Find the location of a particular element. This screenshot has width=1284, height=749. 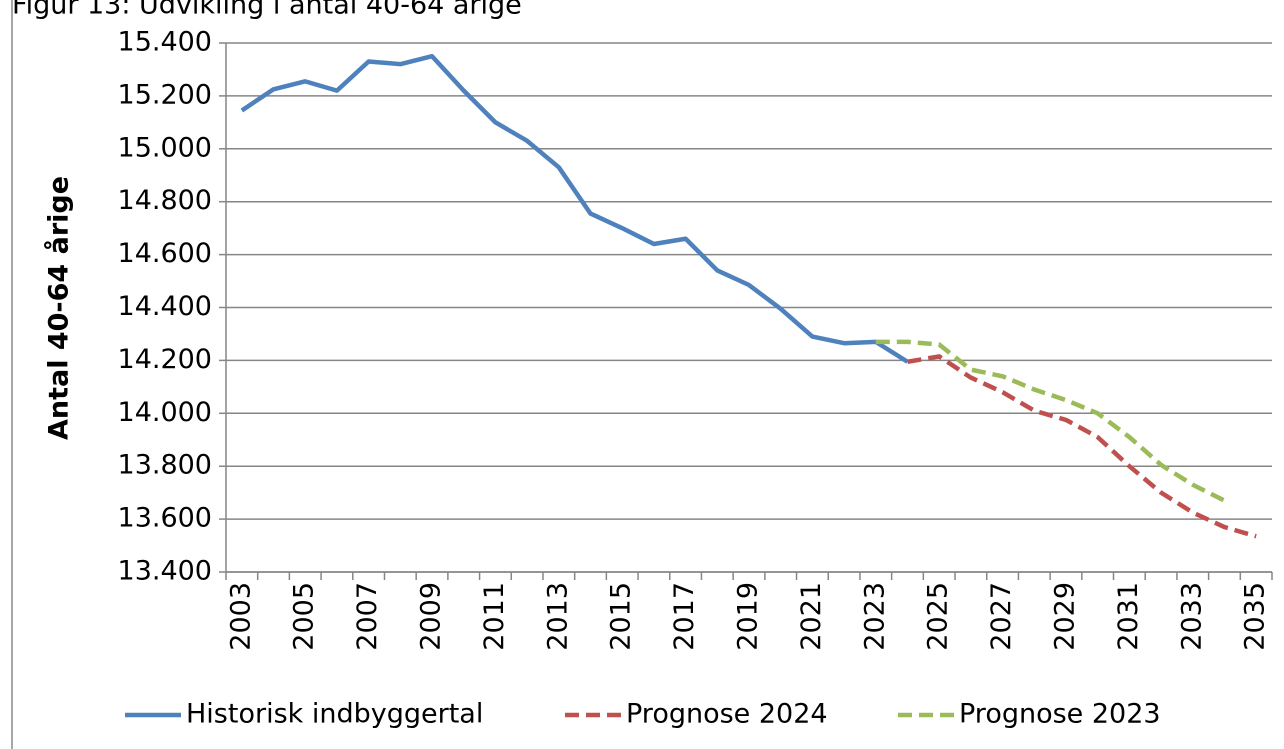

x-tick-label: 2019 is located at coordinates (748, 616).